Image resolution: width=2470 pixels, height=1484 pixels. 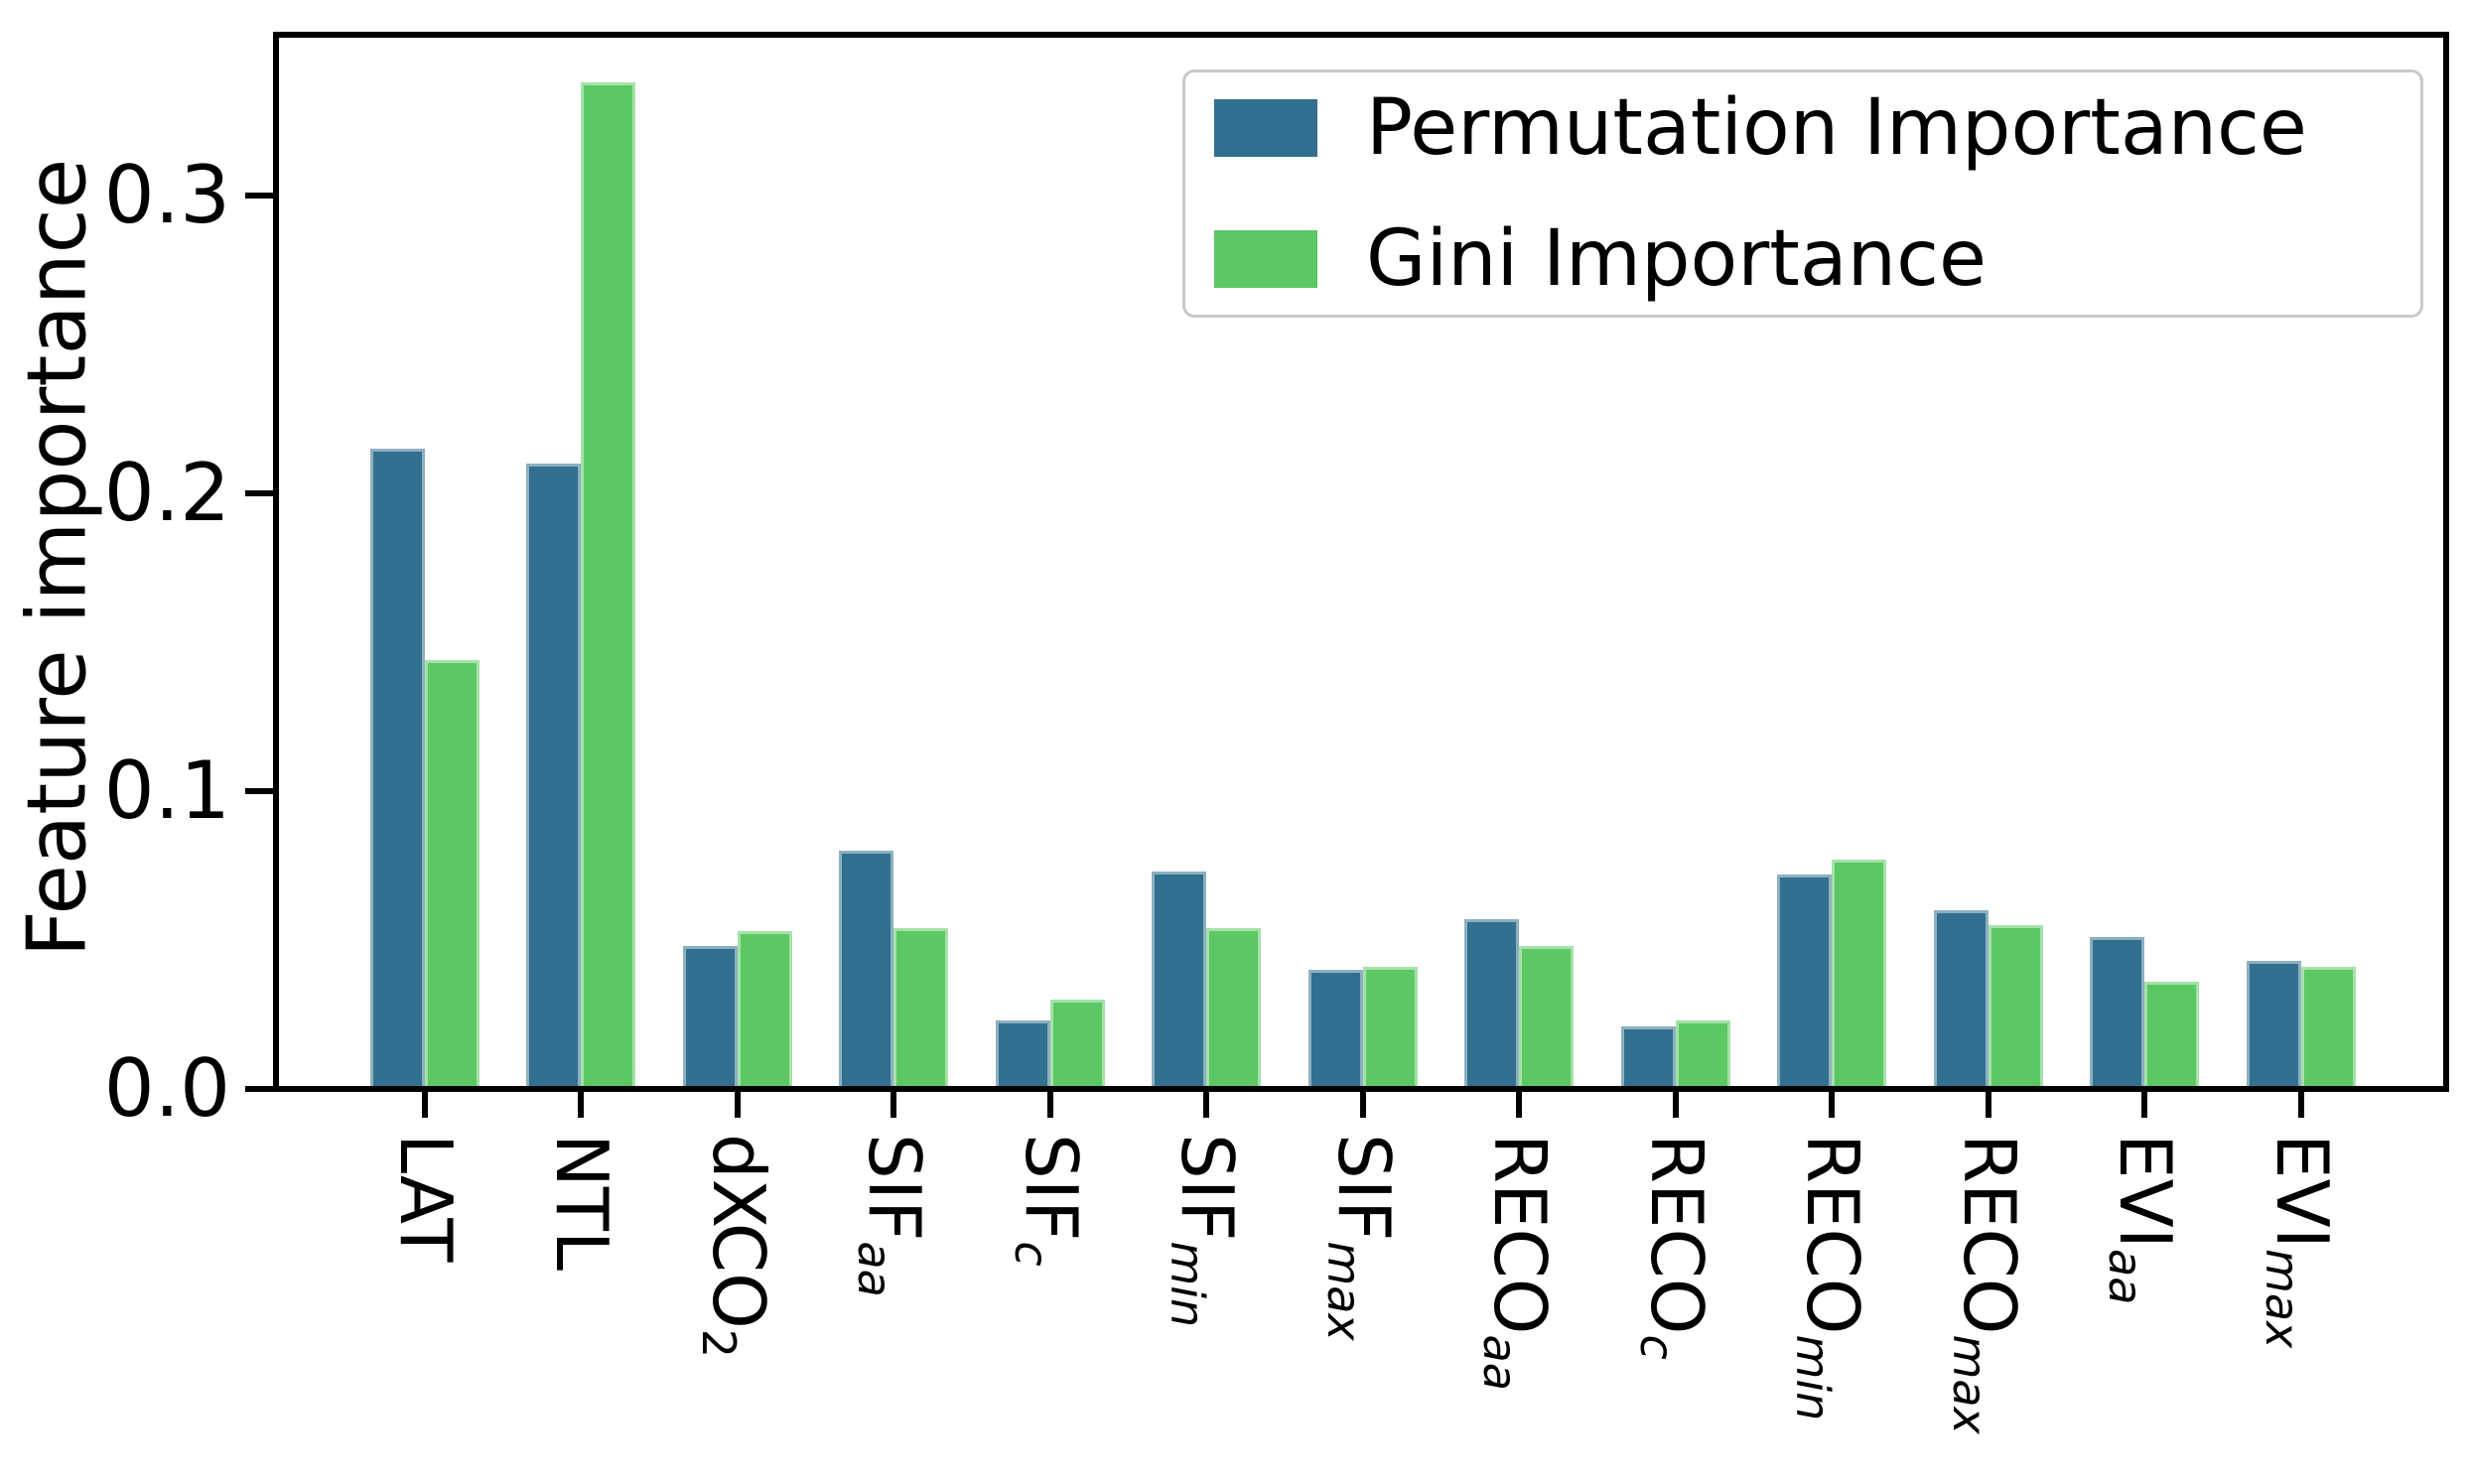 I want to click on x-tick-label-sub-SIF_max: max, so click(x=1343, y=1291).